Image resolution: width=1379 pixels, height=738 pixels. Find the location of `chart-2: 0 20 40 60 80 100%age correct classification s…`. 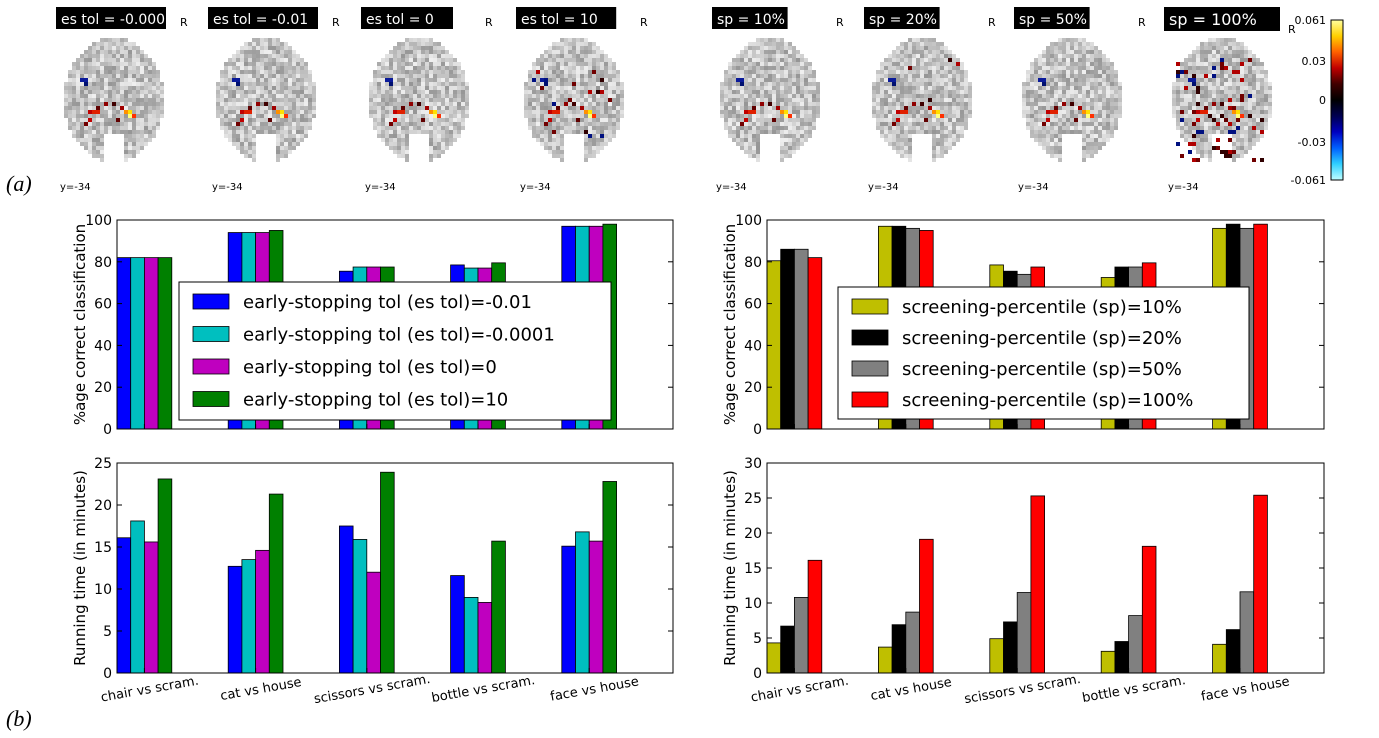

chart-2: 0 20 40 60 80 100%age correct classification s… is located at coordinates (1023, 325).